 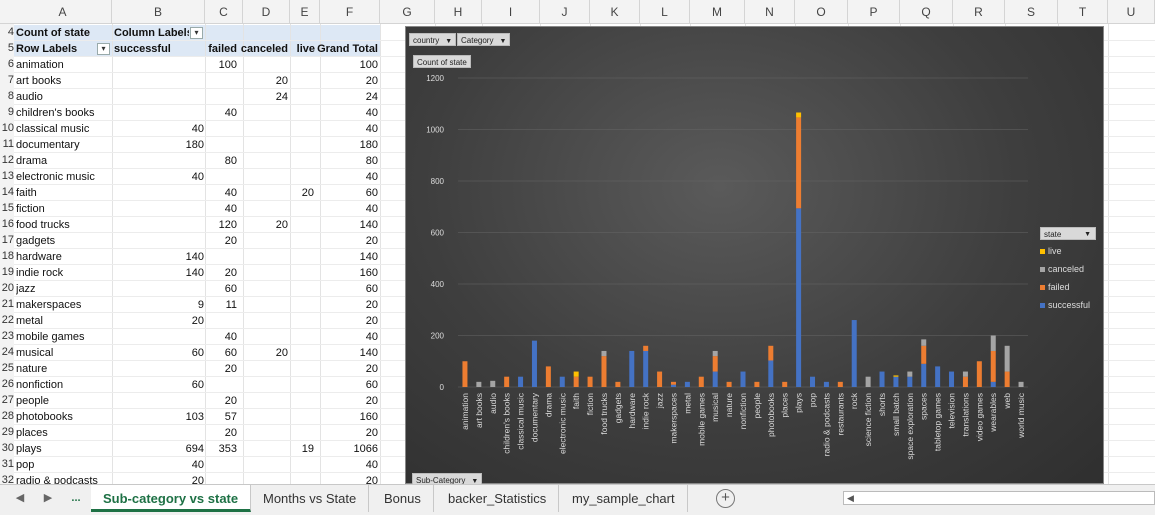 I want to click on row-header: 4, so click(x=7, y=32).